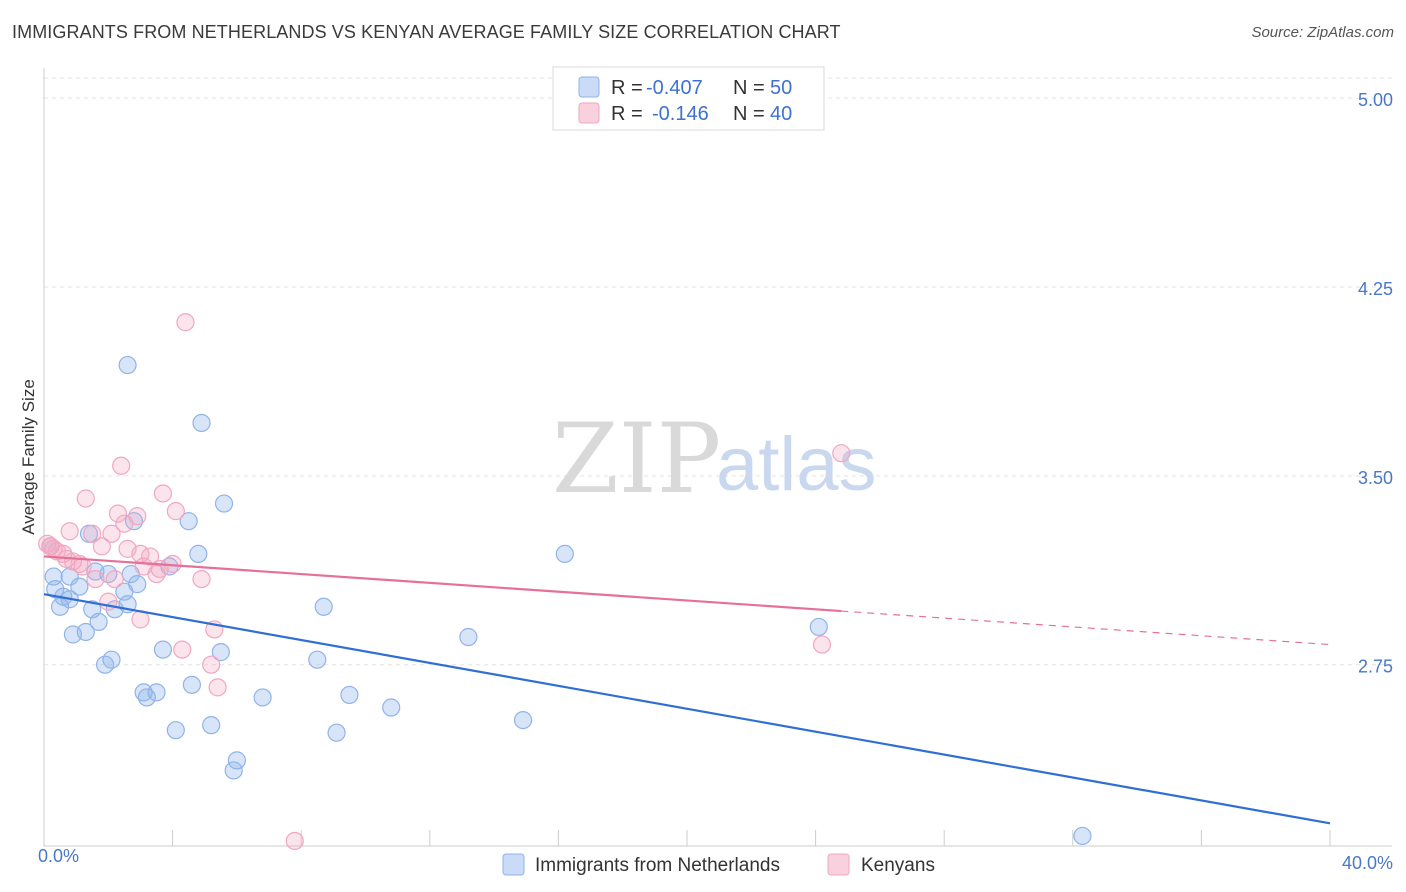 The image size is (1406, 892). I want to click on stats-legend: R = -0.407 N = 50 R = -0.146 N = 40, so click(688, 98).